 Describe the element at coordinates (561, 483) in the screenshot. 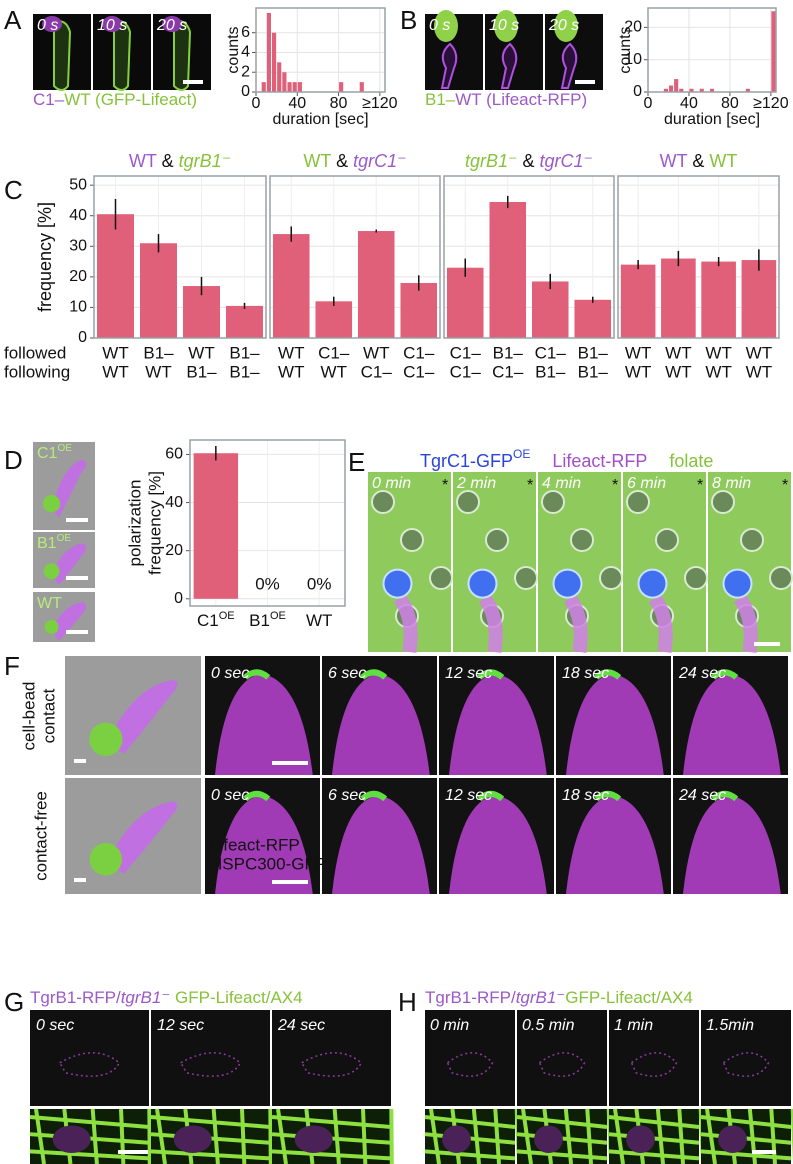

I see `frame-label: 4 min` at that location.